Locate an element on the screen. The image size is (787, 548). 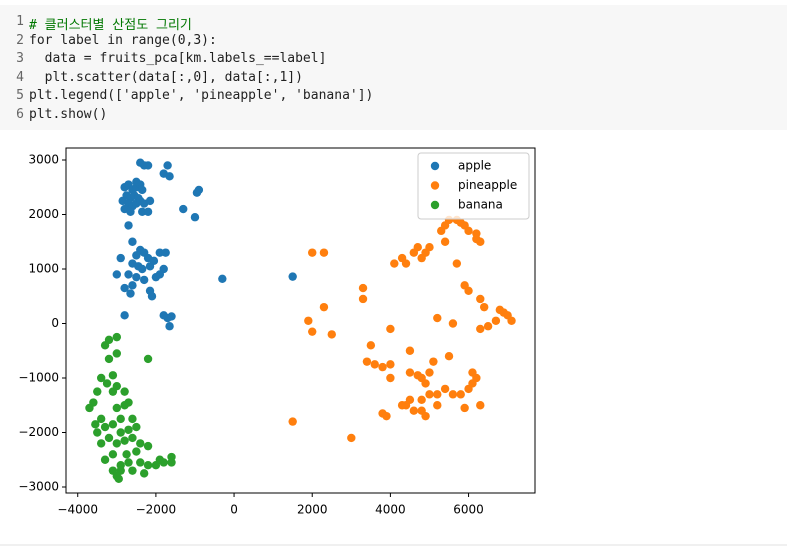
legend-box is located at coordinates (473, 186).